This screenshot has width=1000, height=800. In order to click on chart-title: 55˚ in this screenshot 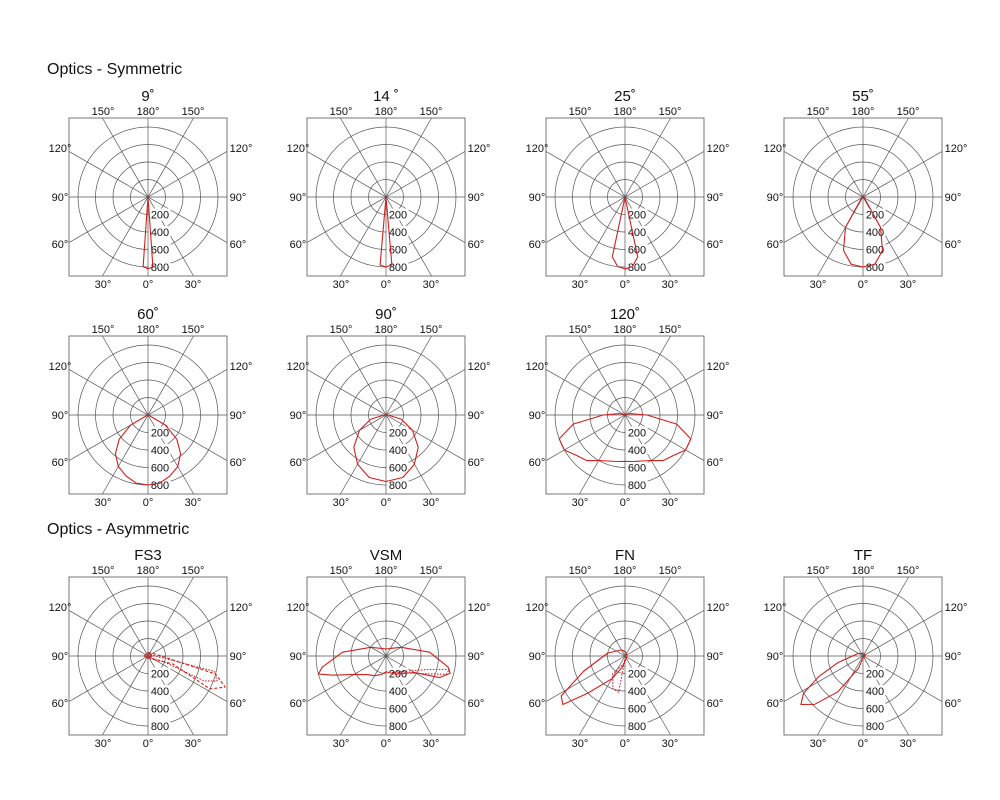, I will do `click(863, 96)`.